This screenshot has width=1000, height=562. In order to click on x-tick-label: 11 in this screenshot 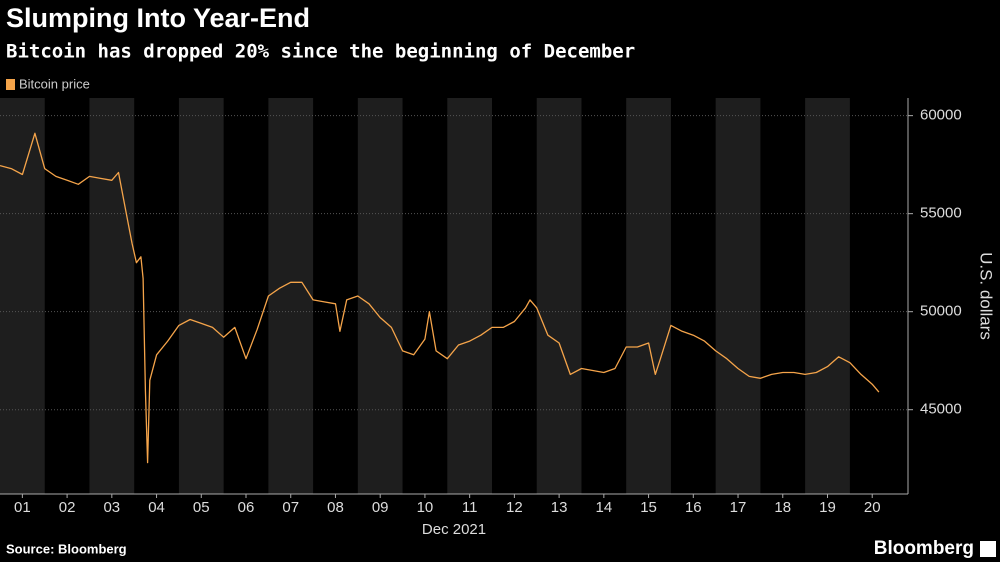, I will do `click(470, 507)`.